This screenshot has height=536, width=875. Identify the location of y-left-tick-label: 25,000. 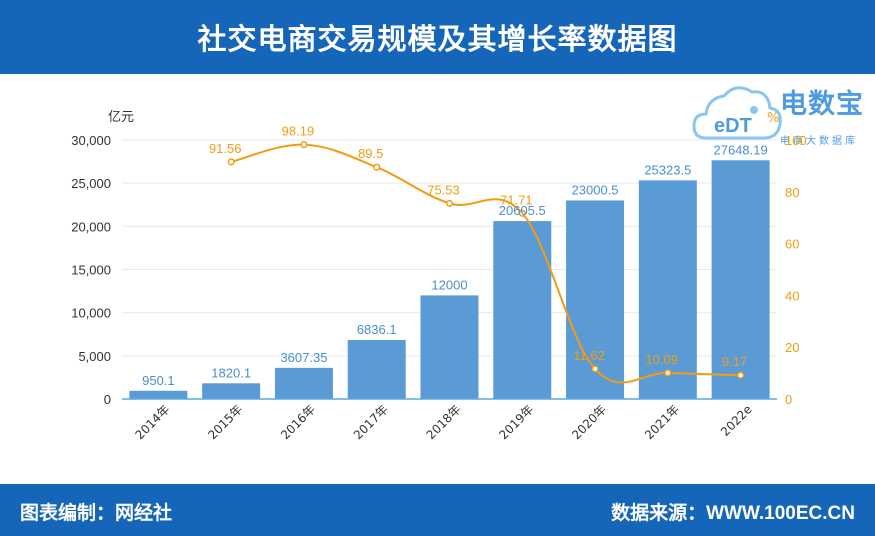
(91, 183).